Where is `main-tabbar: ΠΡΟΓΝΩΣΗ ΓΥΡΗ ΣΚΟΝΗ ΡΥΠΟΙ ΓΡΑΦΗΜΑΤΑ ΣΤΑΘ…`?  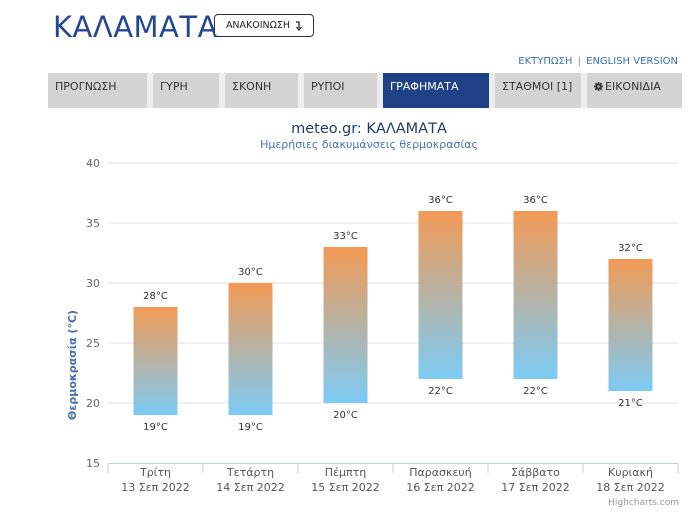
main-tabbar: ΠΡΟΓΝΩΣΗ ΓΥΡΗ ΣΚΟΝΗ ΡΥΠΟΙ ΓΡΑΦΗΜΑΤΑ ΣΤΑΘ… is located at coordinates (365, 90).